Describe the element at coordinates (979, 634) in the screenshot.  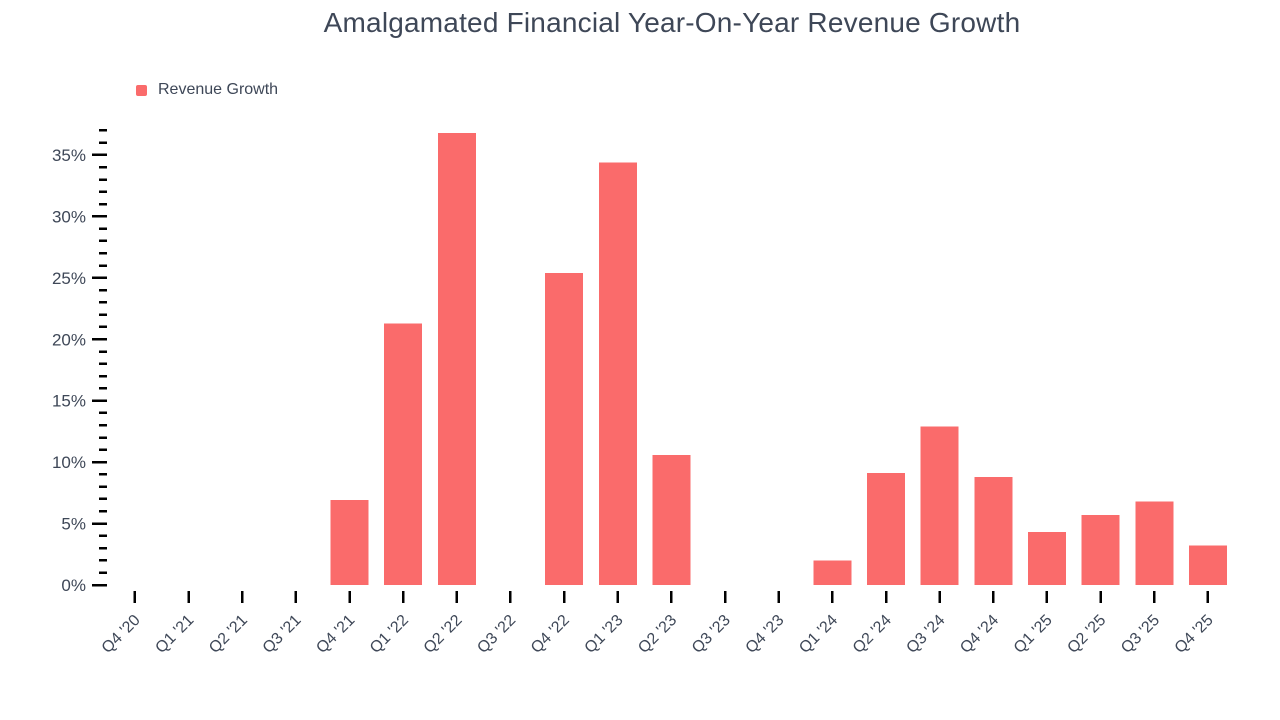
I see `x-axis-tick-label: Q4 '24` at that location.